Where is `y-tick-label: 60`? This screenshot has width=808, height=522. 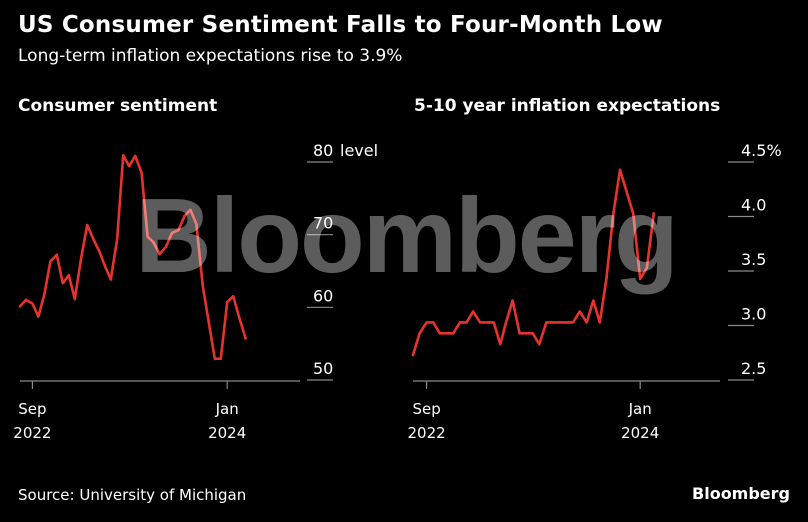
y-tick-label: 60 is located at coordinates (323, 295).